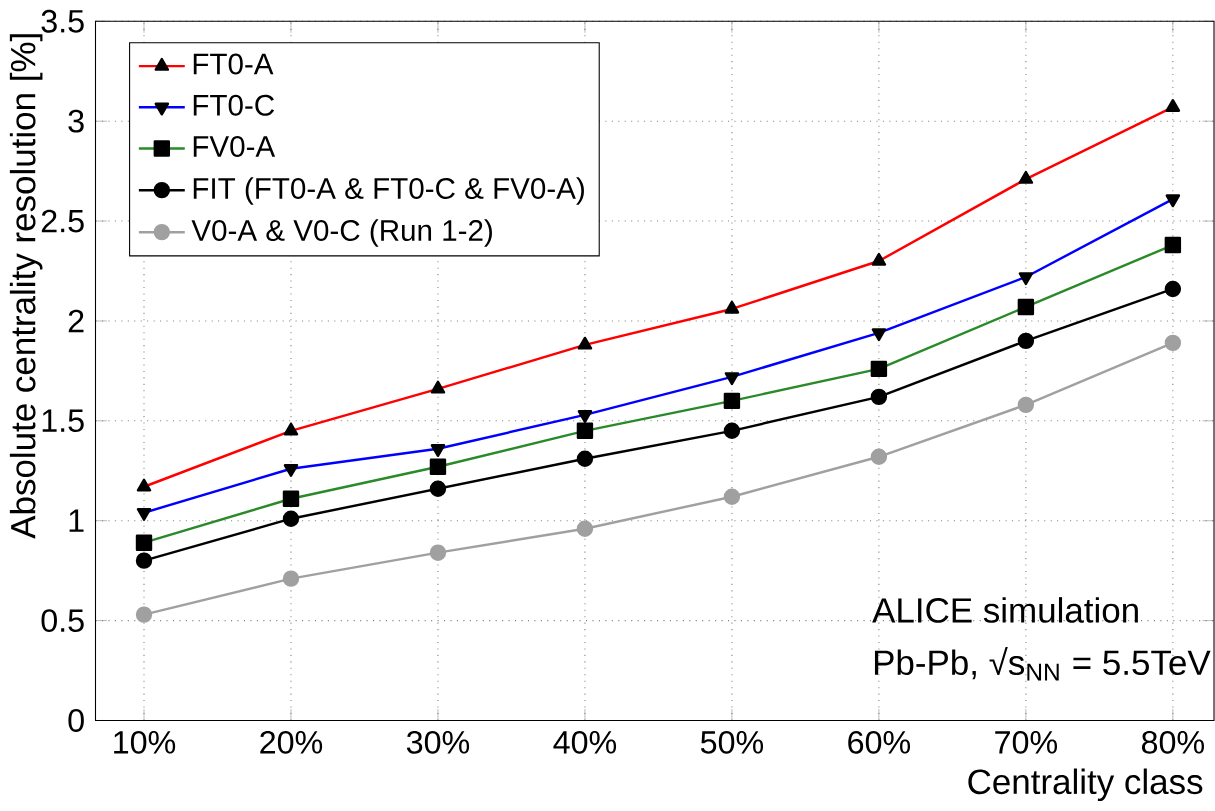  What do you see at coordinates (732, 742) in the screenshot?
I see `x-tick-label: 50%` at bounding box center [732, 742].